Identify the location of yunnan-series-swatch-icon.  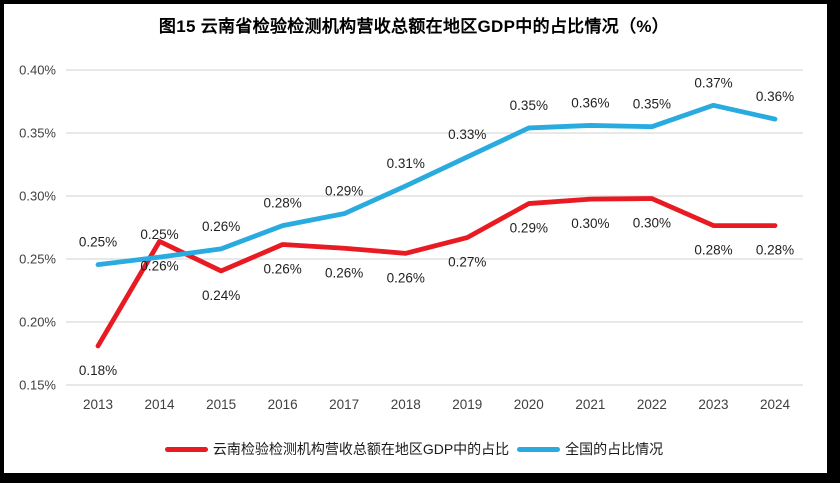
(186, 449).